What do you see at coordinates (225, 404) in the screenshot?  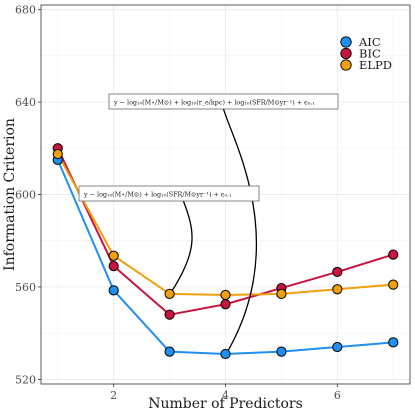 I see `x-axis-title: Number of Predictors` at bounding box center [225, 404].